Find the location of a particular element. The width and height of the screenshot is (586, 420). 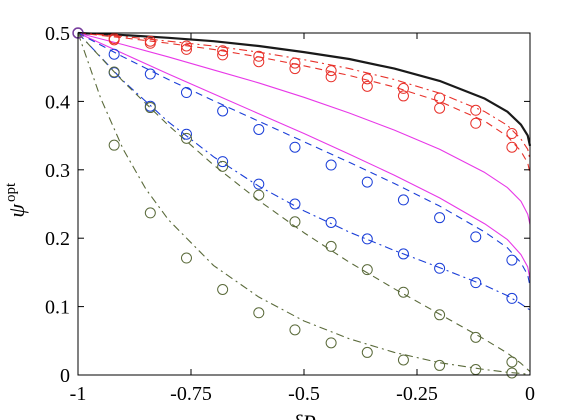

x-axis-label: δP is located at coordinates (304, 415).